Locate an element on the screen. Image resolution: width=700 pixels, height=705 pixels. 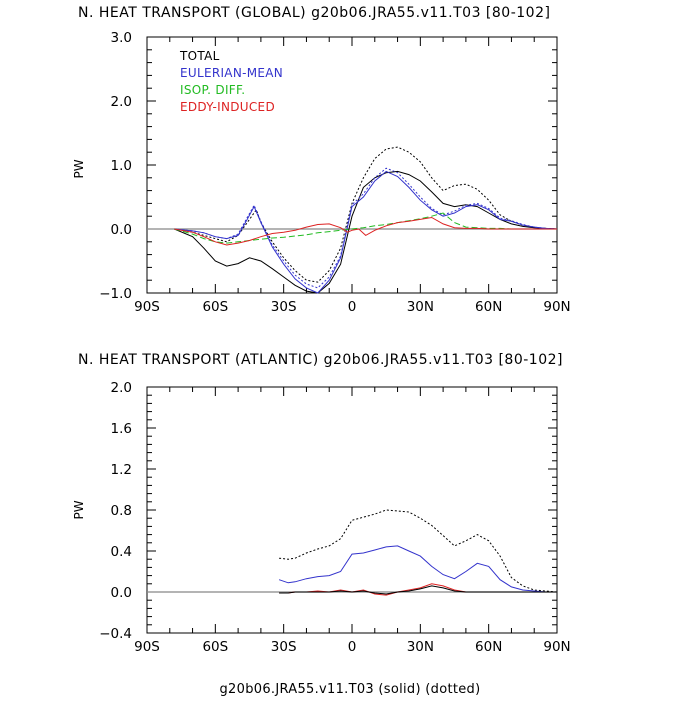
y-tick-labels-atlantic: −0.4 0.0 0.4 0.8 1.2 1.6 2.0 is located at coordinates (115, 511).